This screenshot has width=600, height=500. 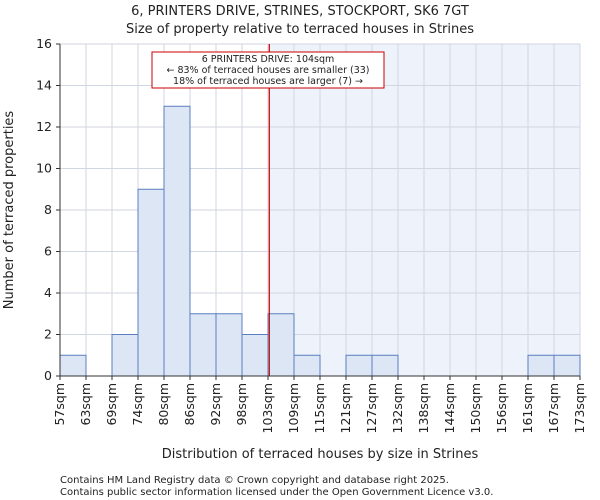 I want to click on x-tick-label: 92sqm, so click(x=215, y=404).